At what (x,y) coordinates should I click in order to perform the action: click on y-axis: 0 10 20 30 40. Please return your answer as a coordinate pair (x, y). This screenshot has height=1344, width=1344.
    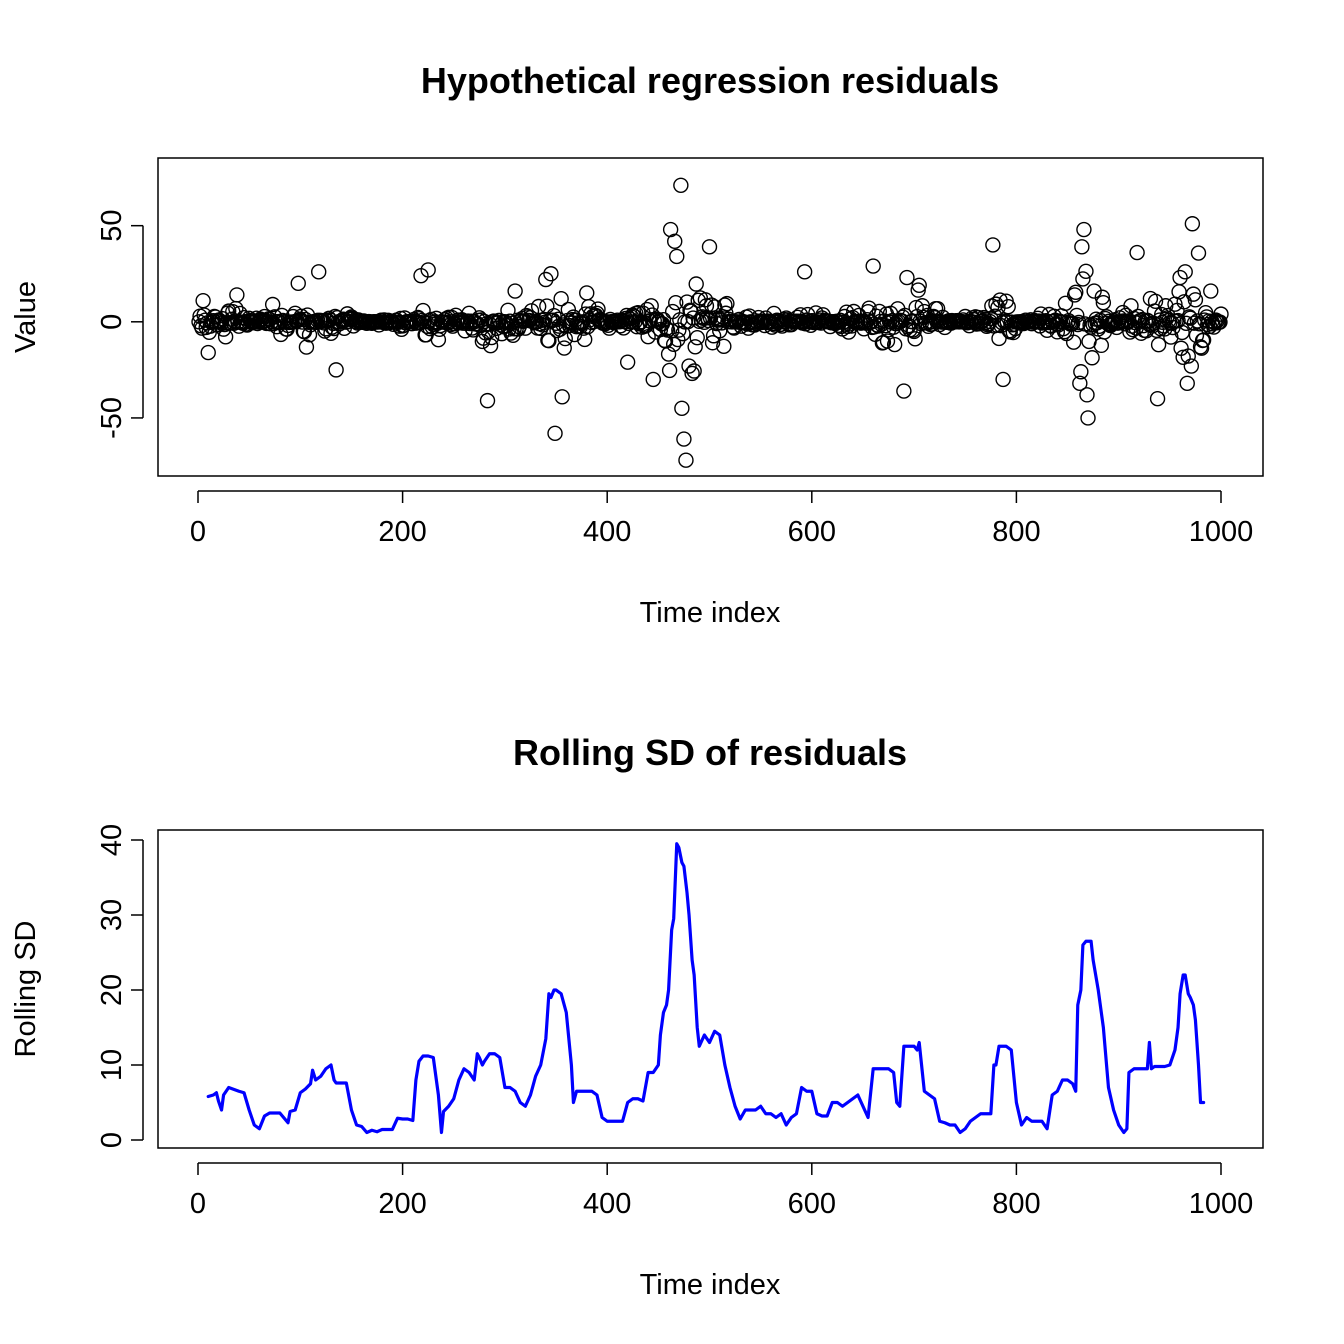
    Looking at the image, I should click on (120, 986).